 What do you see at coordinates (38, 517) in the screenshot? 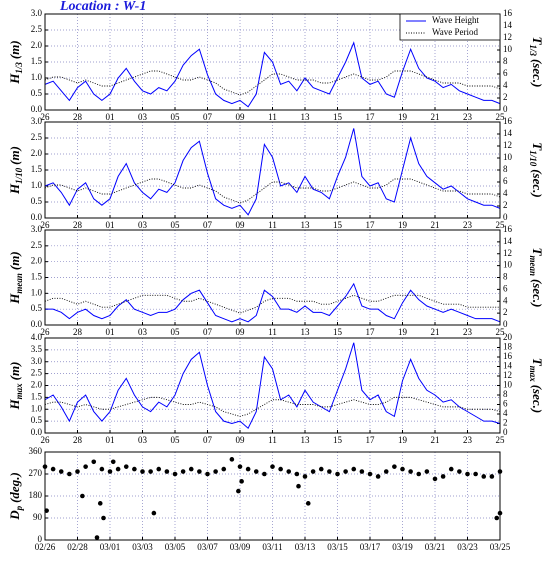
I see `y-tick-label: 90` at bounding box center [38, 517].